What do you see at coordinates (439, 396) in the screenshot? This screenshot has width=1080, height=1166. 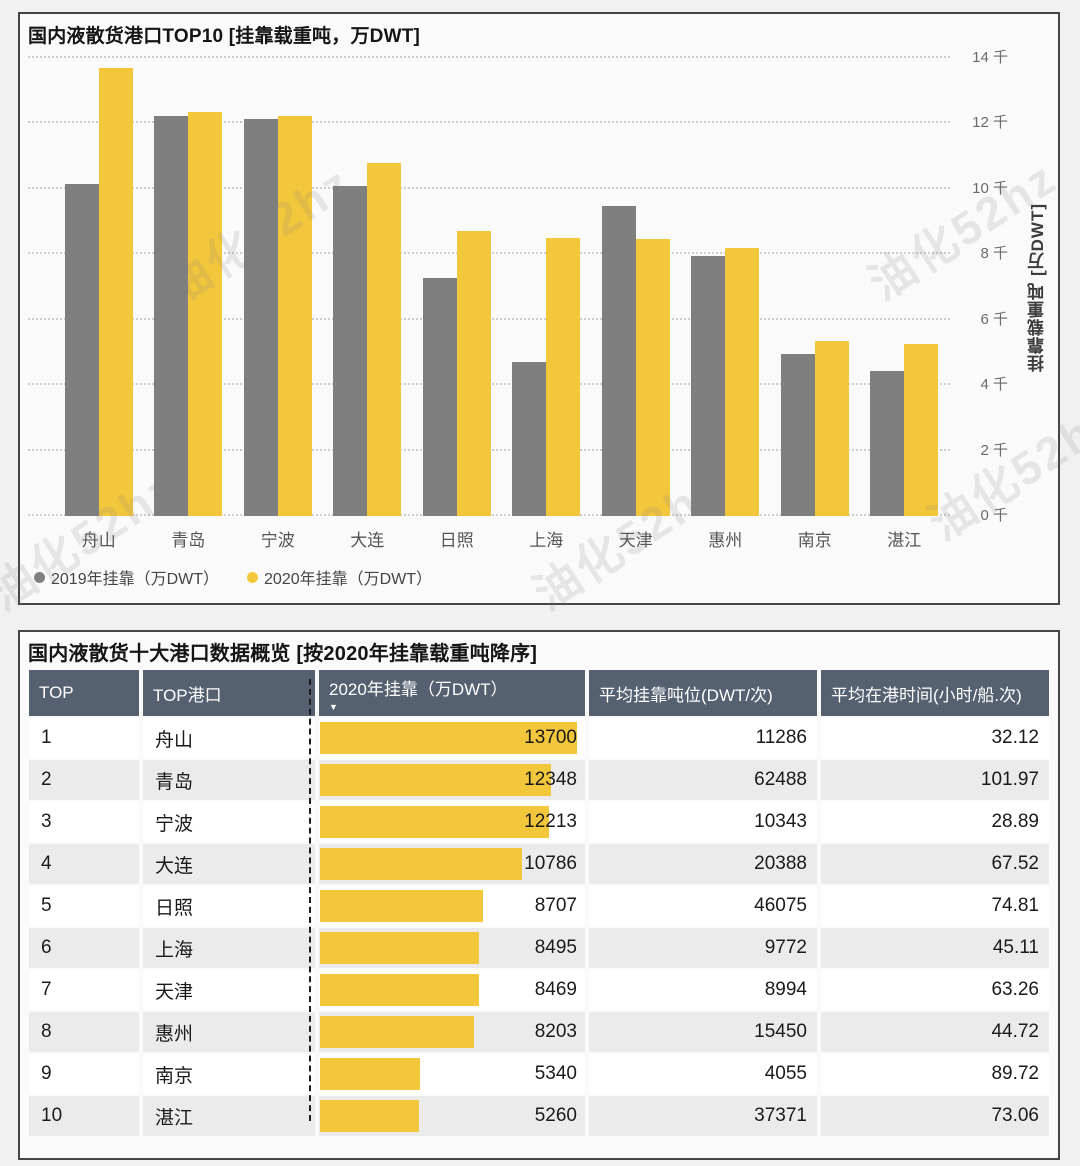 I see `bar-2019-日照` at bounding box center [439, 396].